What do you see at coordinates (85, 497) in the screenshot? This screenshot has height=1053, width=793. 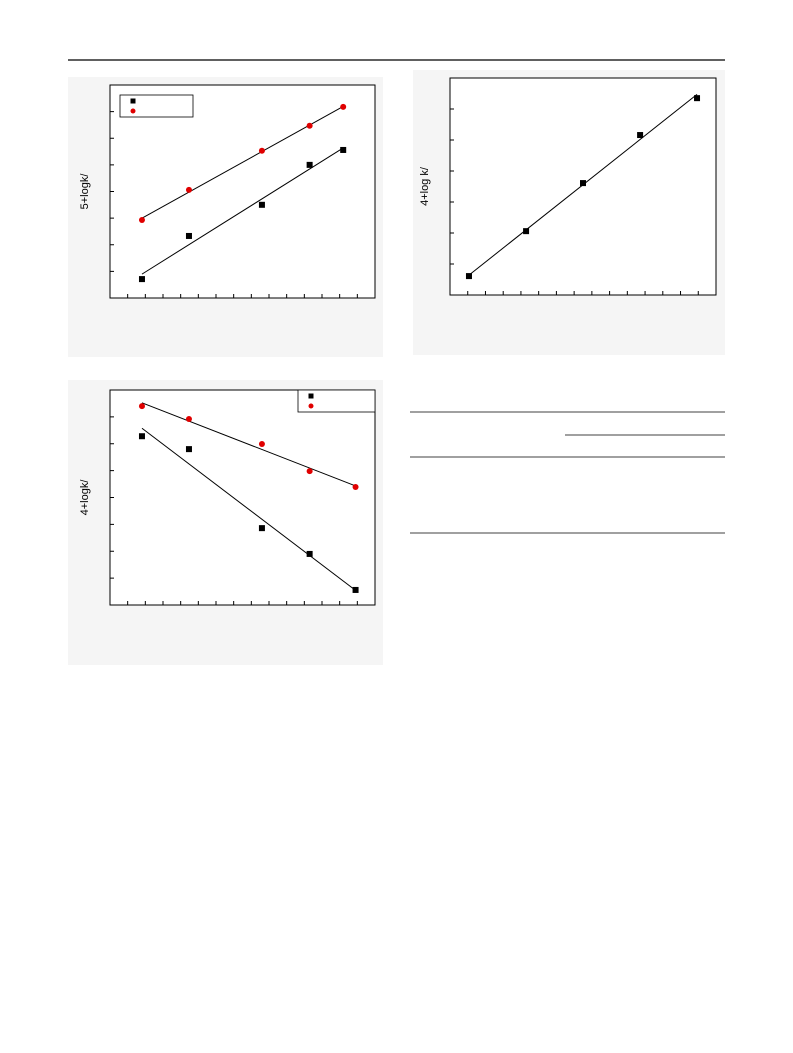 I see `y-axis-label: 4+logk/` at bounding box center [85, 497].